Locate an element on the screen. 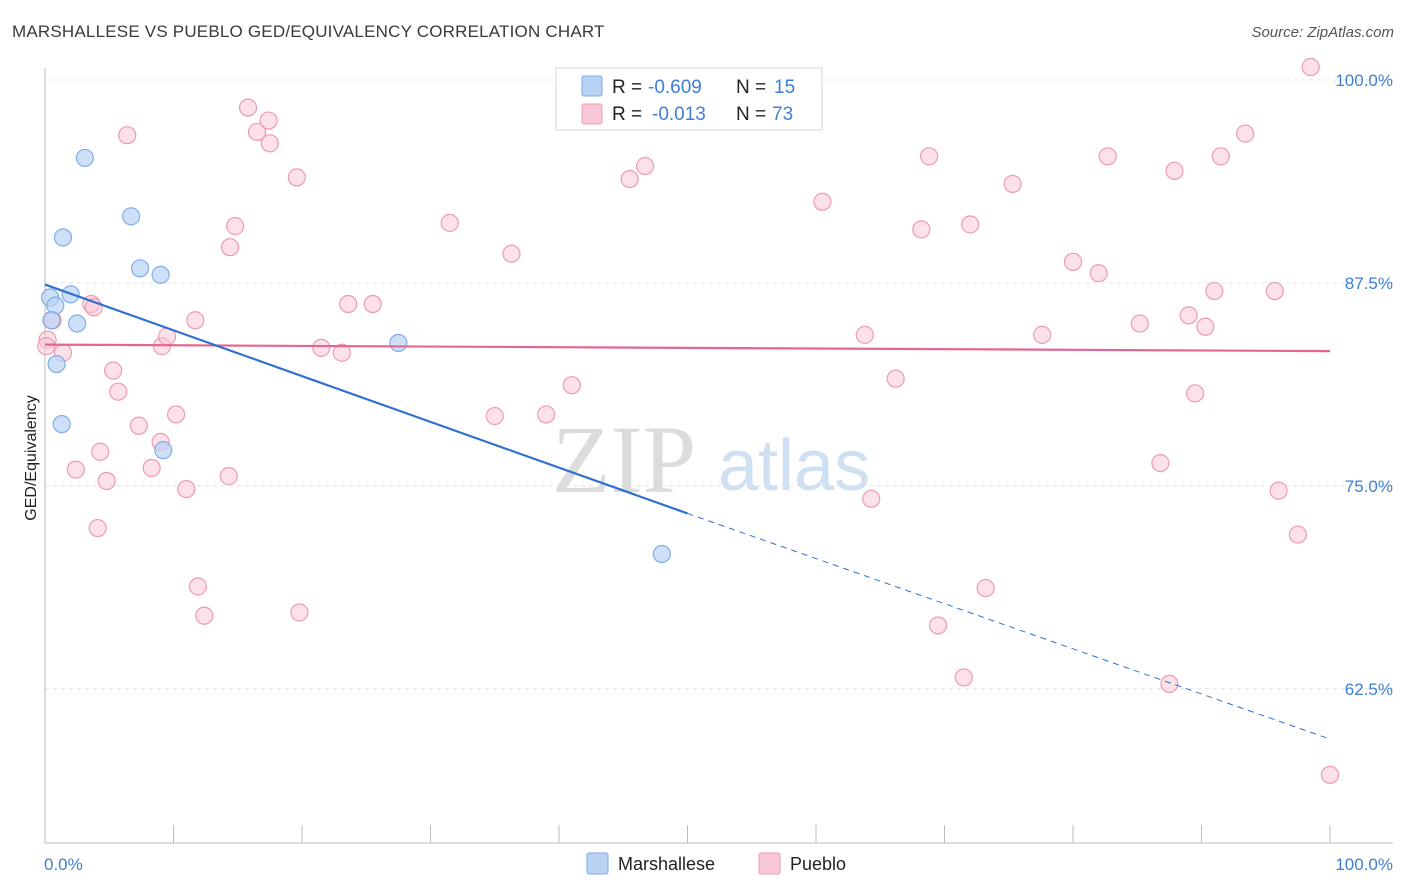 The image size is (1406, 892). legend-swatch-marshallese is located at coordinates (592, 86).